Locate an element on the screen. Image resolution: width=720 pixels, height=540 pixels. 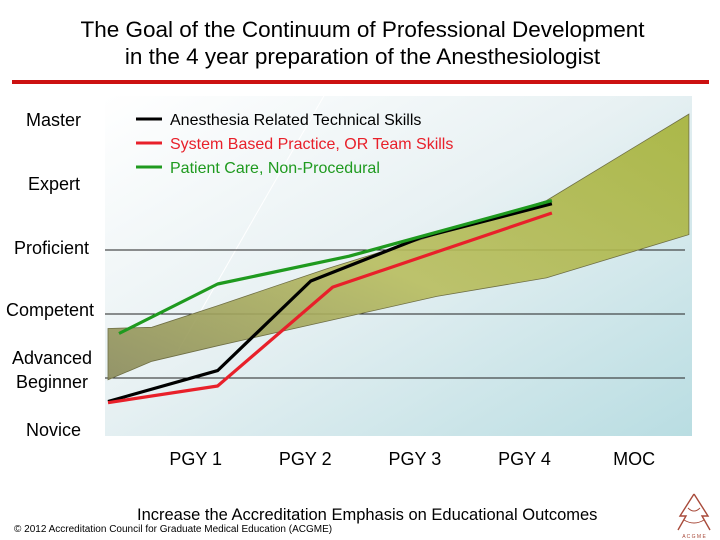
y-level-label: Master is located at coordinates (54, 120).